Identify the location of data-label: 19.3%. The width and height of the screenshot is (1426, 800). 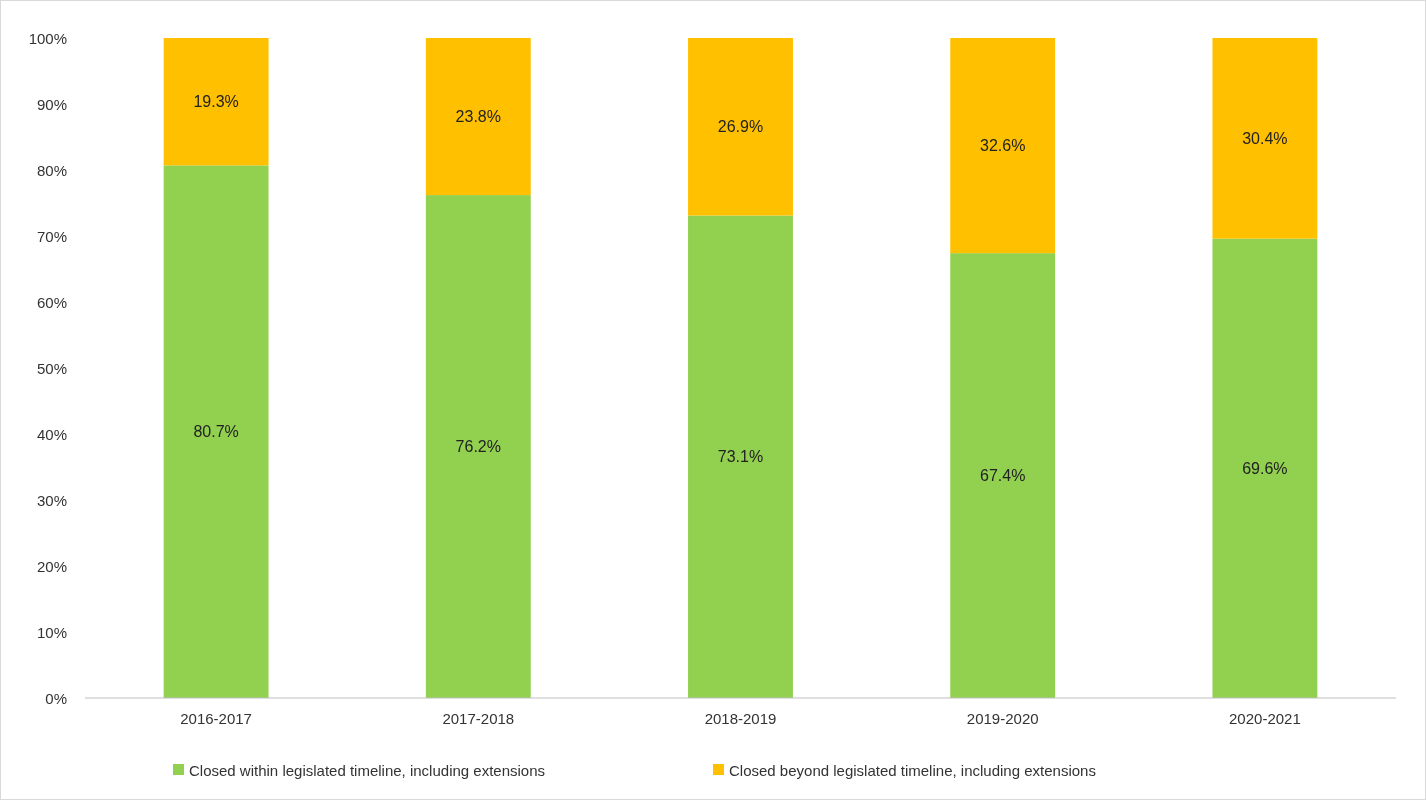
(216, 102).